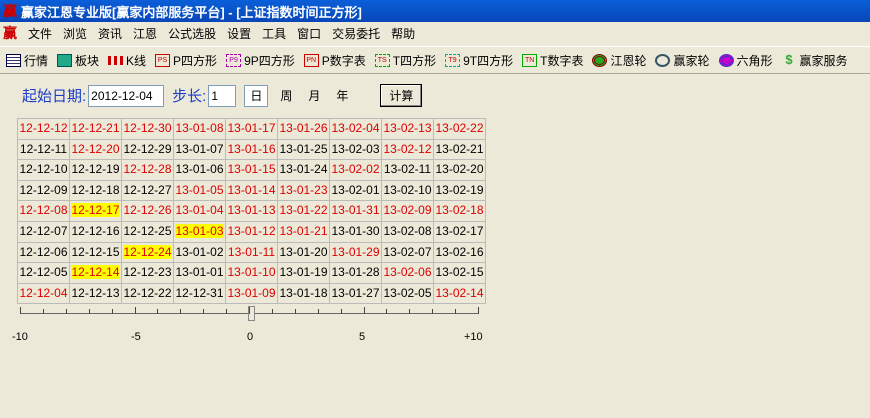 This screenshot has width=870, height=418. What do you see at coordinates (460, 170) in the screenshot?
I see `grid-cell: 13-02-20` at bounding box center [460, 170].